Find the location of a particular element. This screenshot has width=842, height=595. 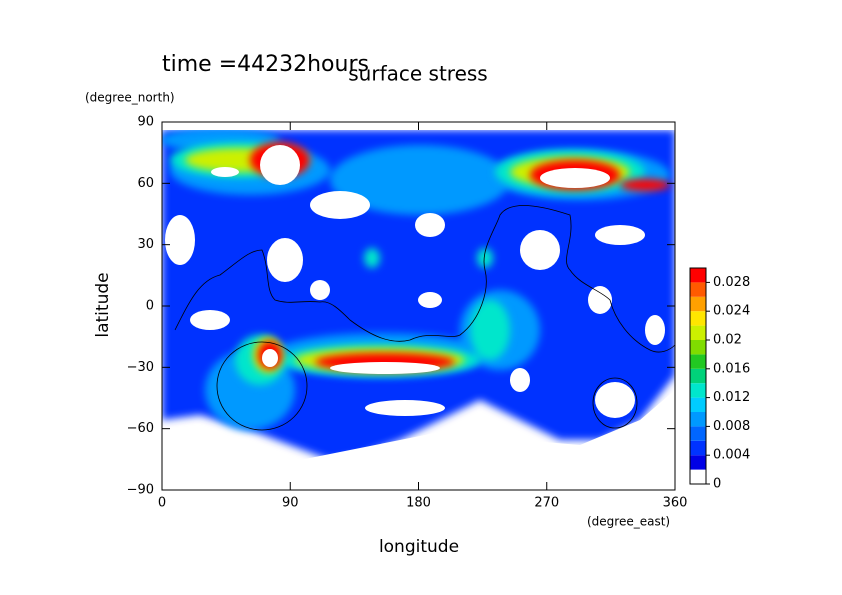

y-unit: (degree_north) is located at coordinates (130, 98).